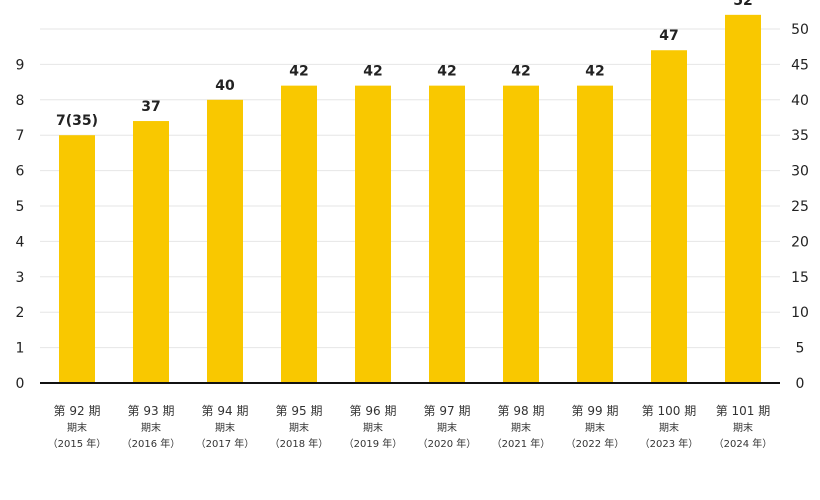 The width and height of the screenshot is (820, 500). What do you see at coordinates (800, 242) in the screenshot?
I see `right-tick-label: 20` at bounding box center [800, 242].